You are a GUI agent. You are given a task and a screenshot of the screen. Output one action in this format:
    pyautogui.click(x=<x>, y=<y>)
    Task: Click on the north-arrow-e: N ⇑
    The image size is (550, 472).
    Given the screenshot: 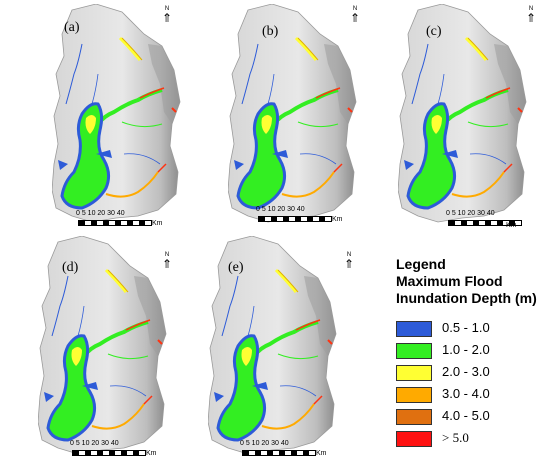 What is the action you would take?
    pyautogui.click(x=349, y=261)
    